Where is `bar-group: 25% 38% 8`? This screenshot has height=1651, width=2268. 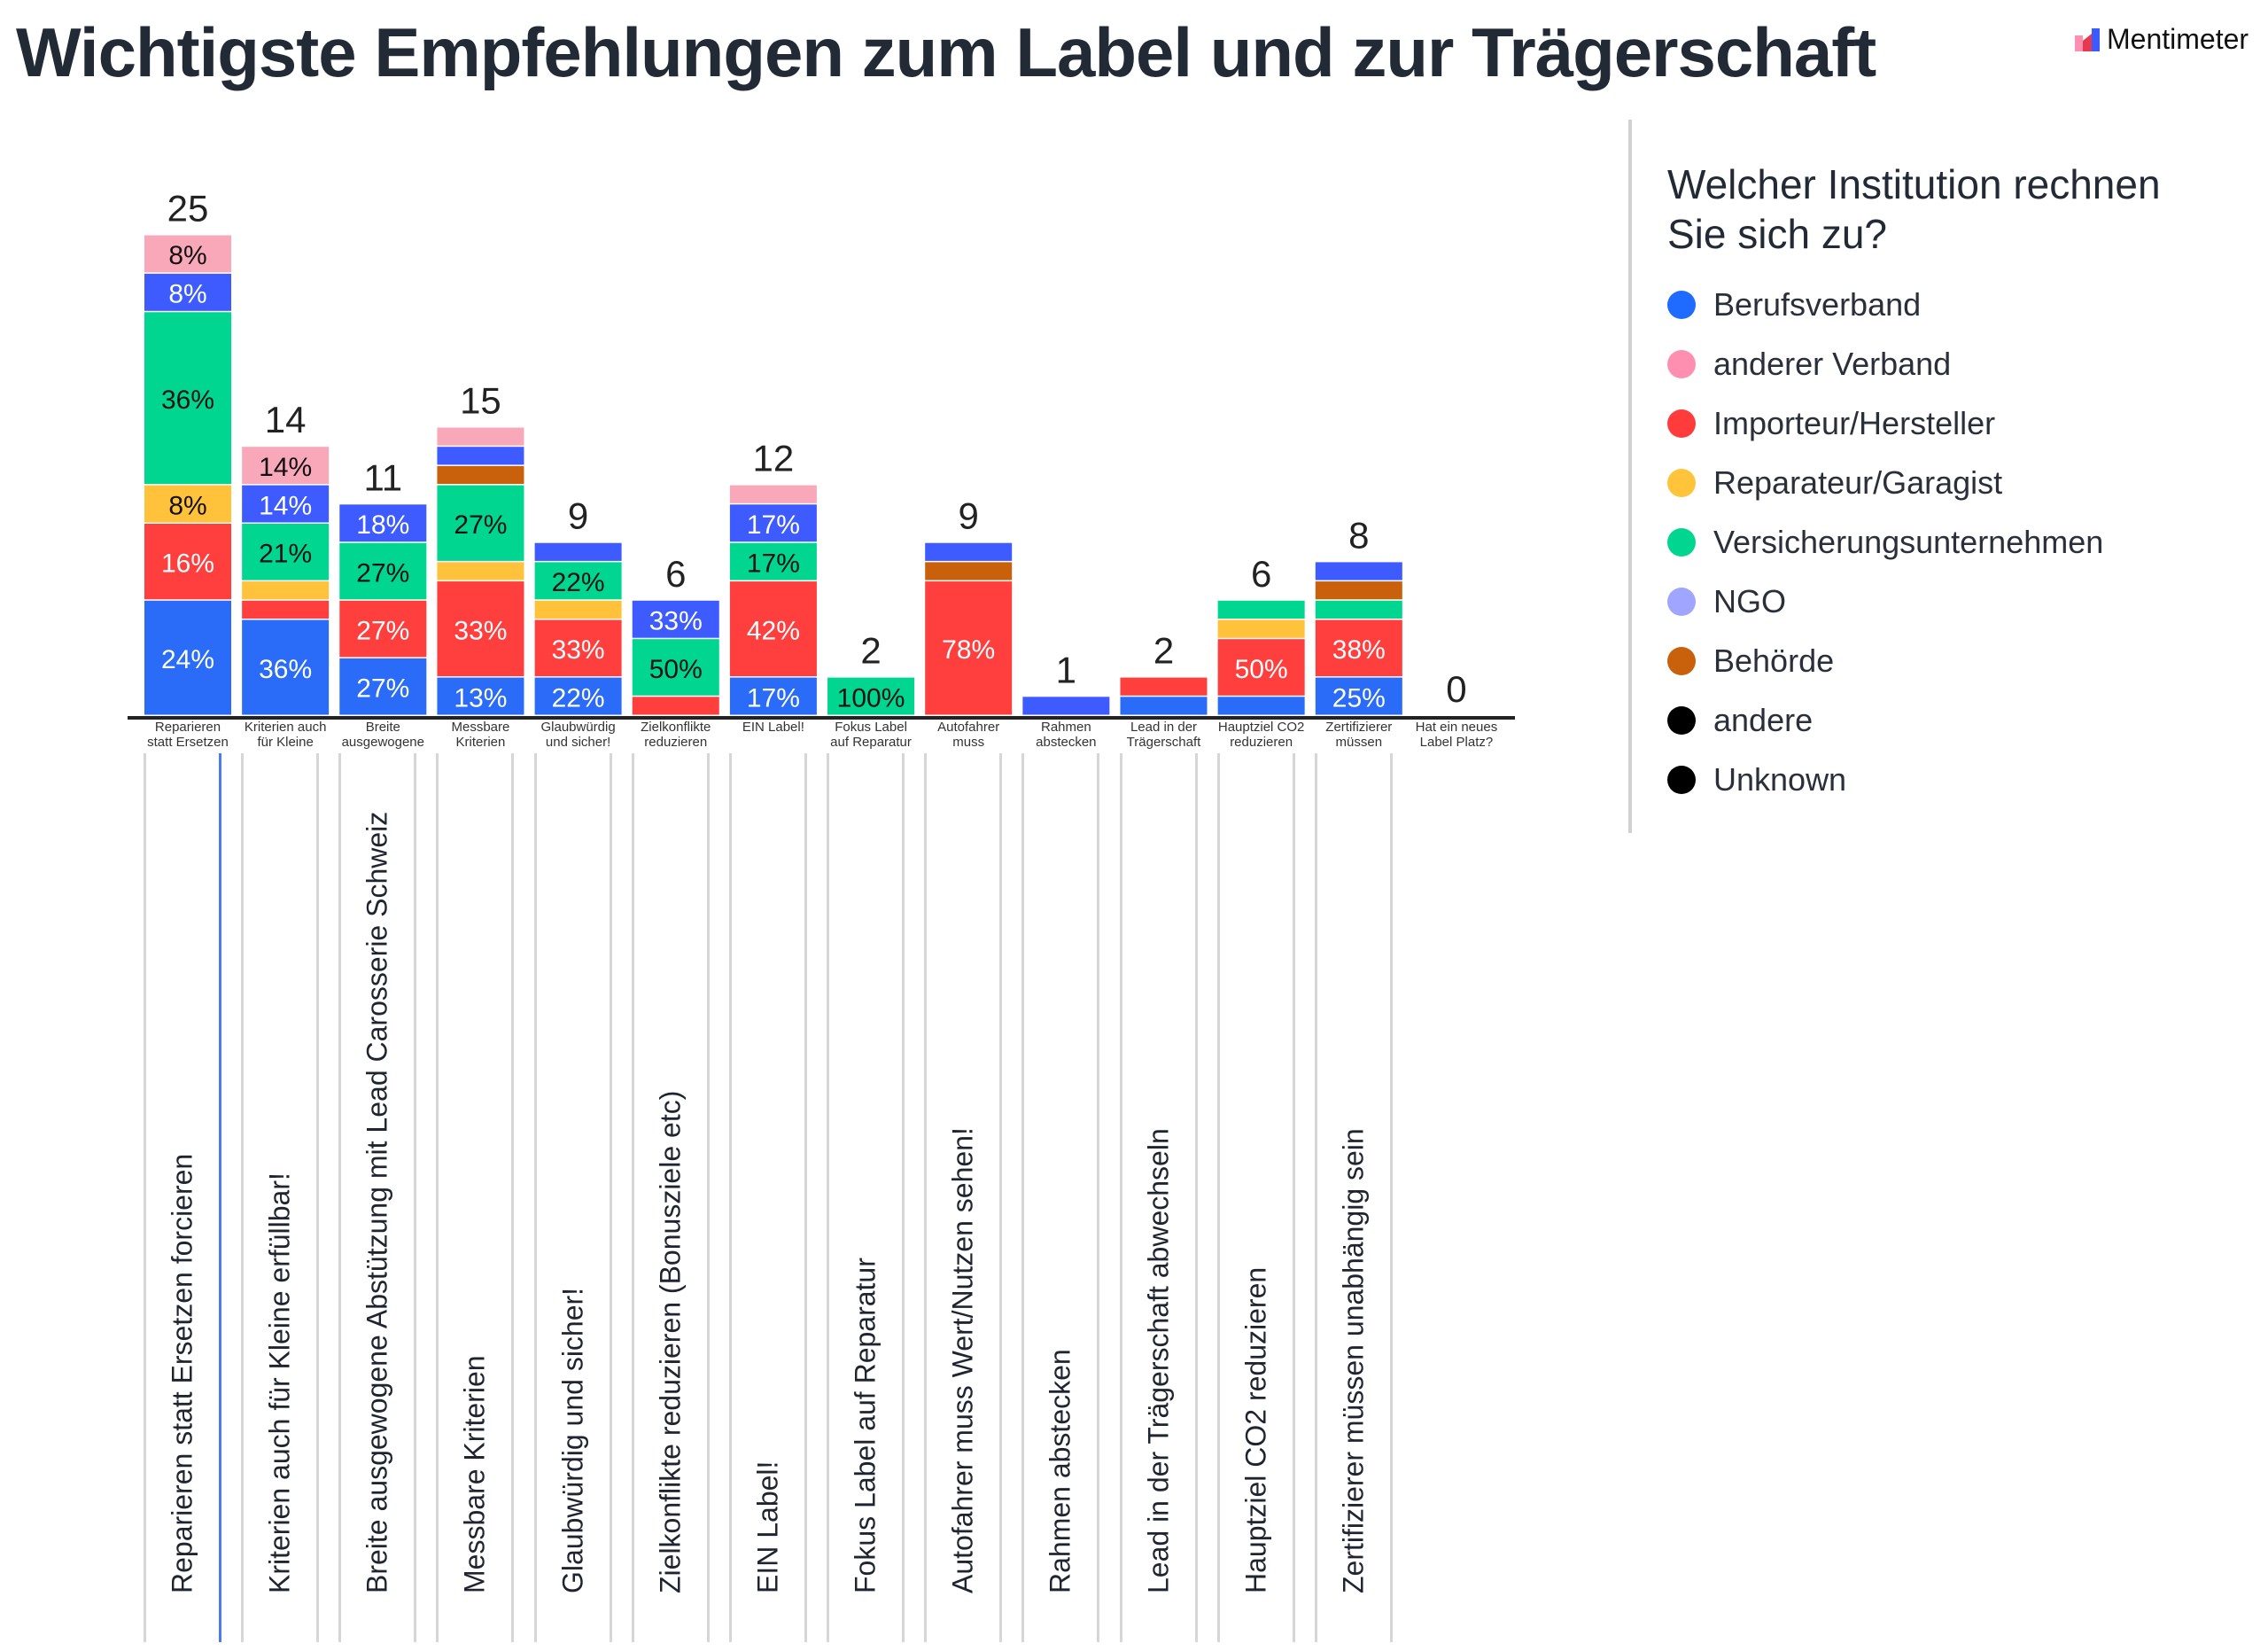 bar-group: 25% 38% 8 is located at coordinates (1358, 615).